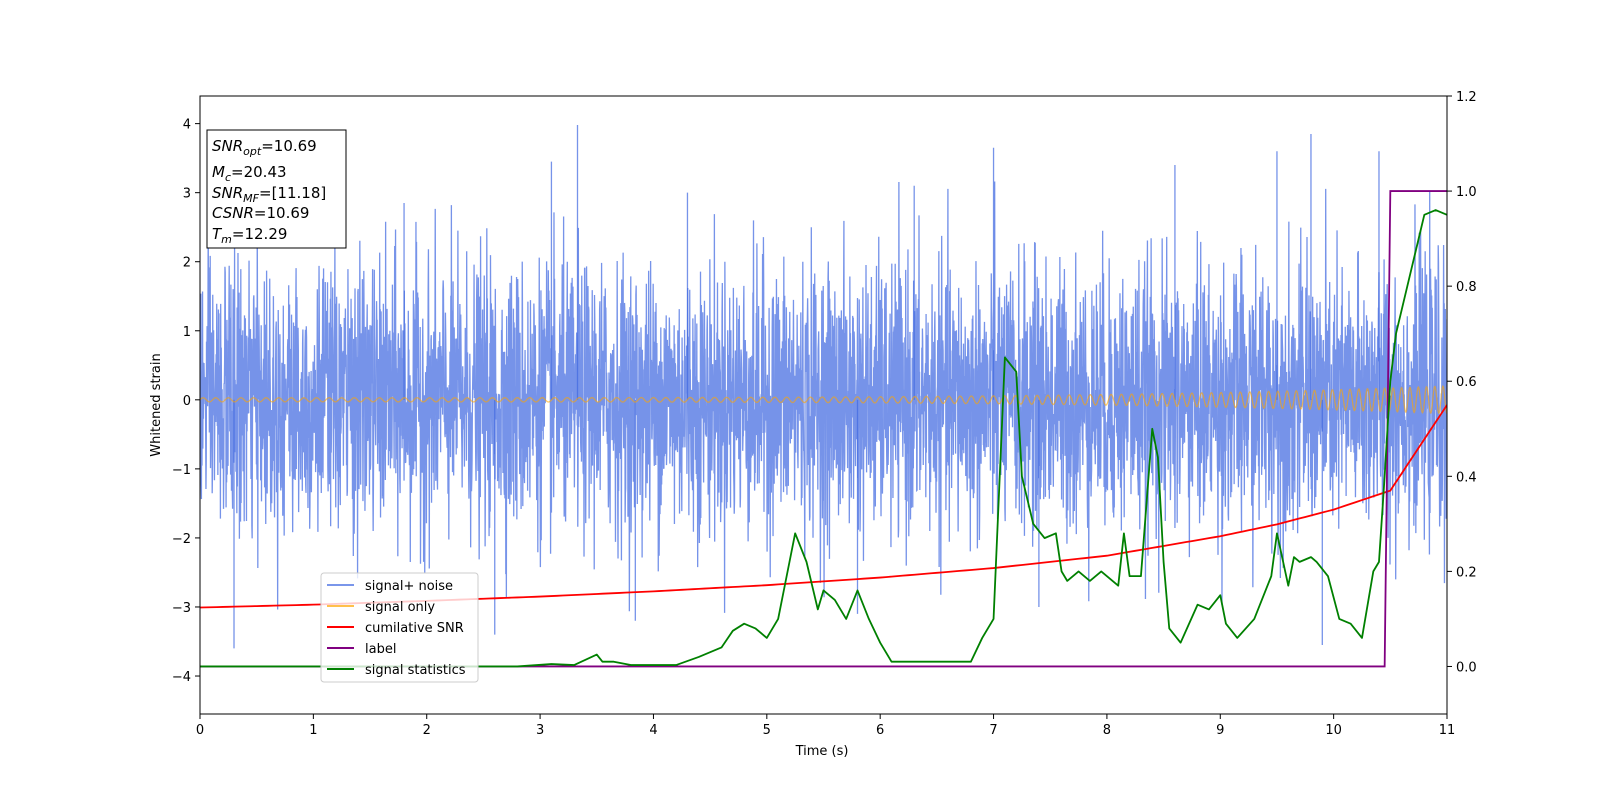 The height and width of the screenshot is (800, 1600). What do you see at coordinates (1466, 97) in the screenshot?
I see `right-y-tick-label: 1.2` at bounding box center [1466, 97].